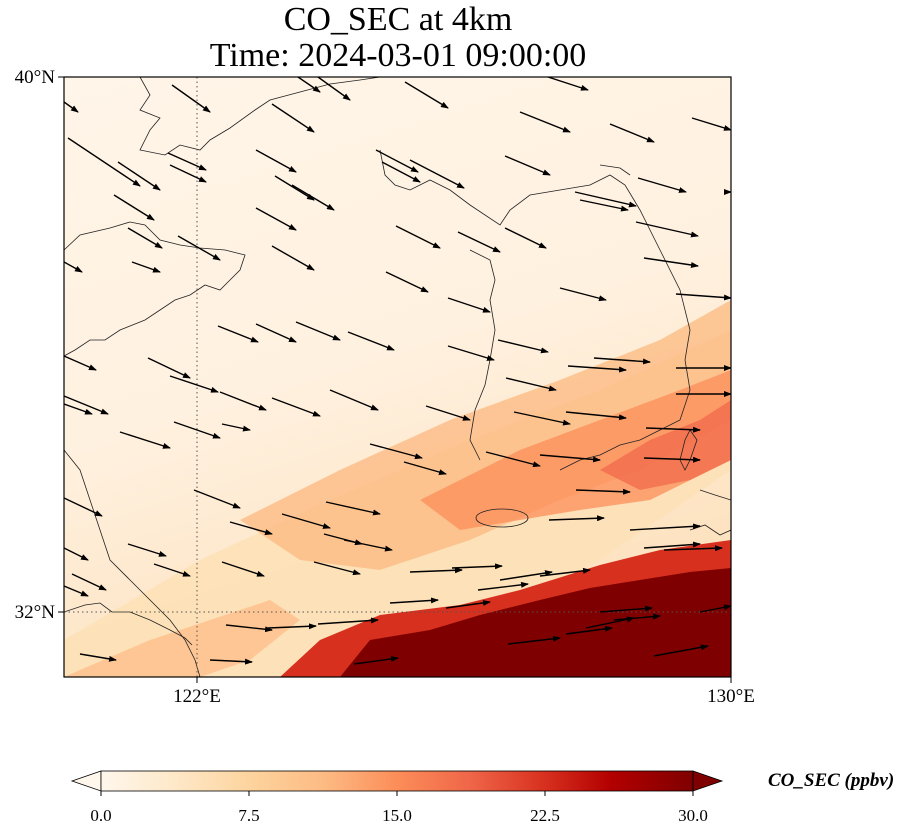 This screenshot has height=836, width=916. I want to click on plot-title: CO_SEC at 4km Time: 2024-03-01 09:00:00, so click(398, 38).